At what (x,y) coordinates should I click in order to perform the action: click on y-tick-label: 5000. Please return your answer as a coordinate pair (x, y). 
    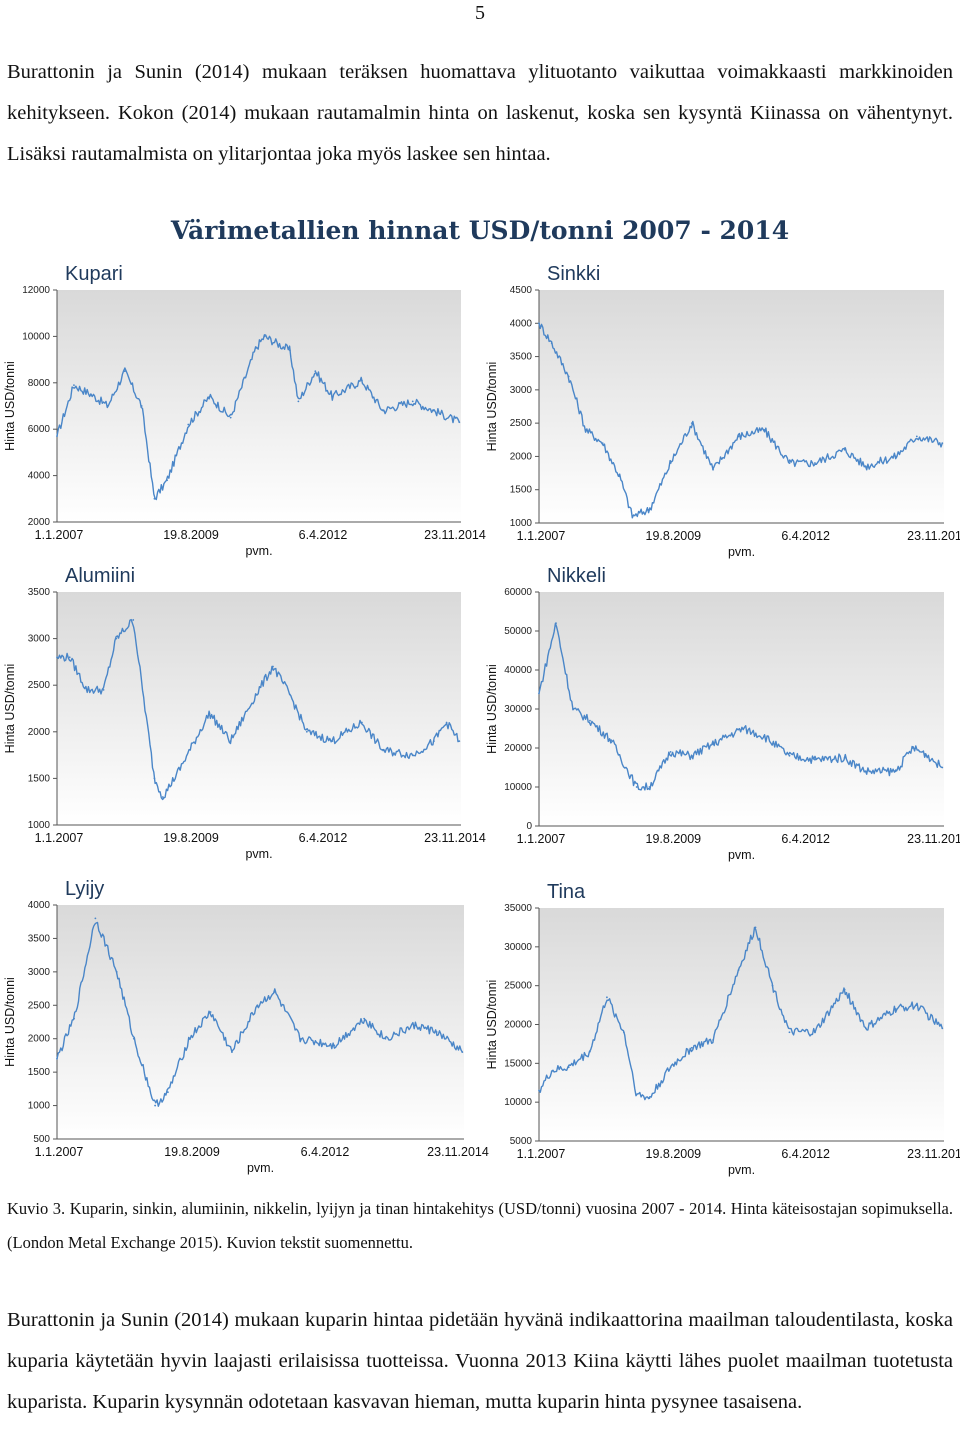
    Looking at the image, I should click on (521, 1141).